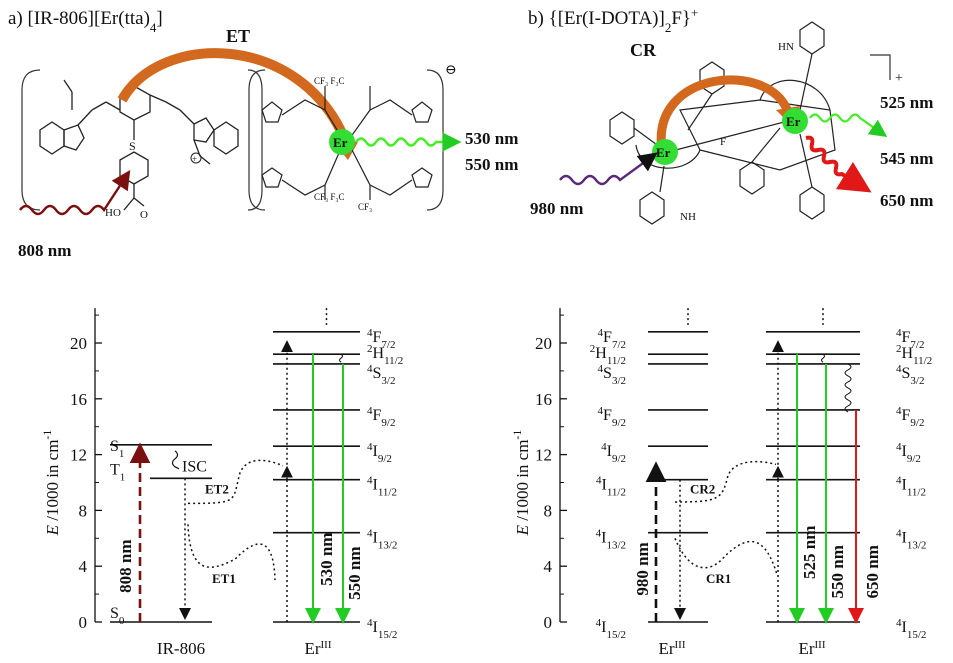 The image size is (953, 663). What do you see at coordinates (408, 142) in the screenshot?
I see `emission-wavy-arrow-a` at bounding box center [408, 142].